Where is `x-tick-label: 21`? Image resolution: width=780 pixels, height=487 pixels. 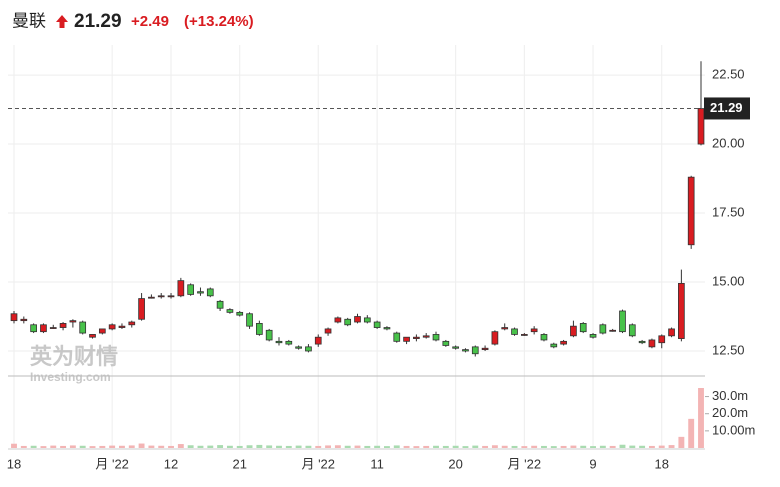 x-tick-label: 21 is located at coordinates (239, 463).